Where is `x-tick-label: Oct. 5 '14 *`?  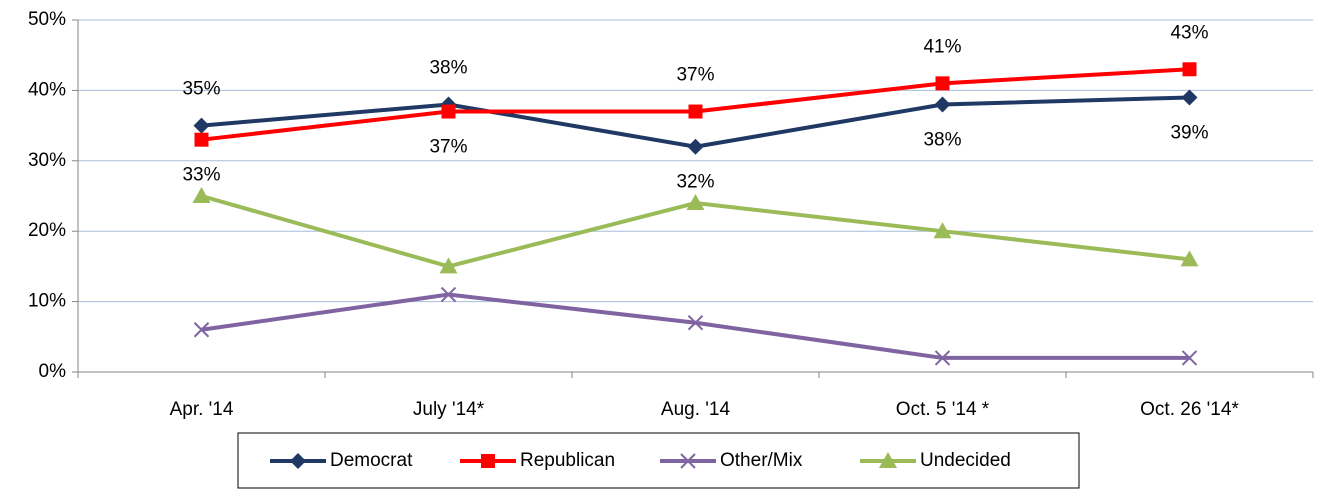
x-tick-label: Oct. 5 '14 * is located at coordinates (943, 409).